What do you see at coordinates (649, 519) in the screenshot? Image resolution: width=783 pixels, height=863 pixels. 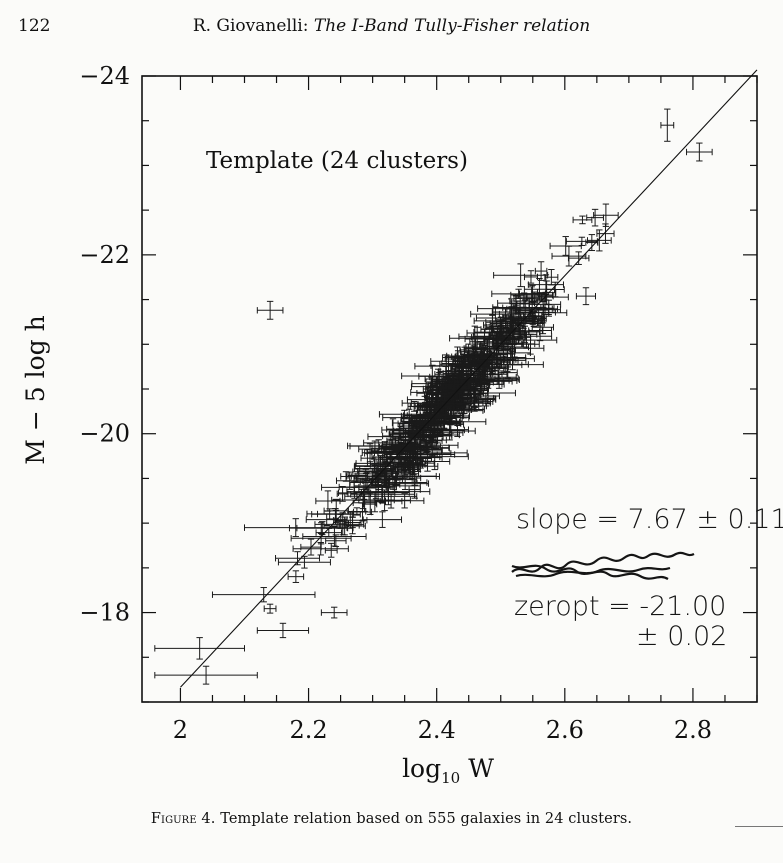 I see `handwritten-slope: slope = 7.67 ± 0.11` at bounding box center [649, 519].